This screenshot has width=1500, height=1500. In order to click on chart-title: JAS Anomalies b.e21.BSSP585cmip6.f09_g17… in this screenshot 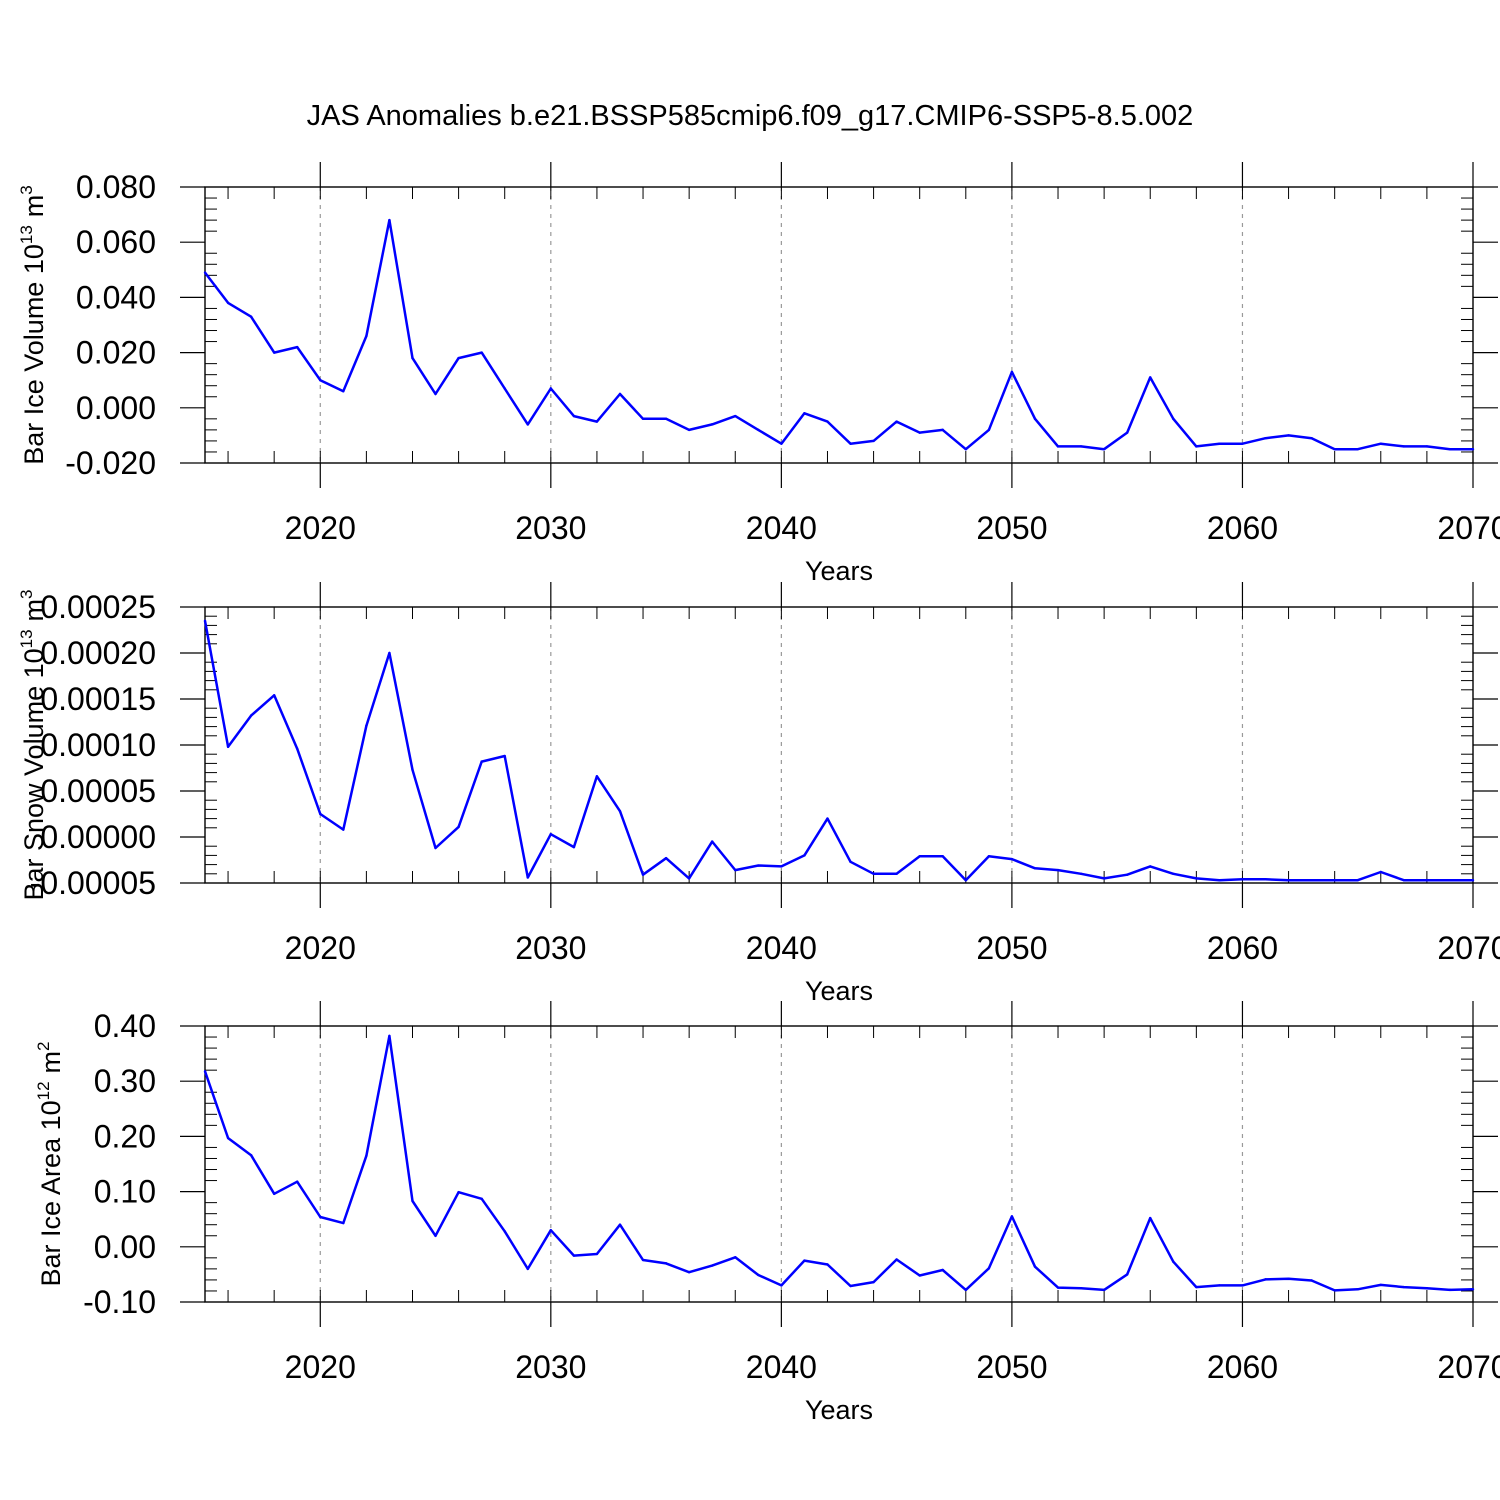, I will do `click(750, 116)`.